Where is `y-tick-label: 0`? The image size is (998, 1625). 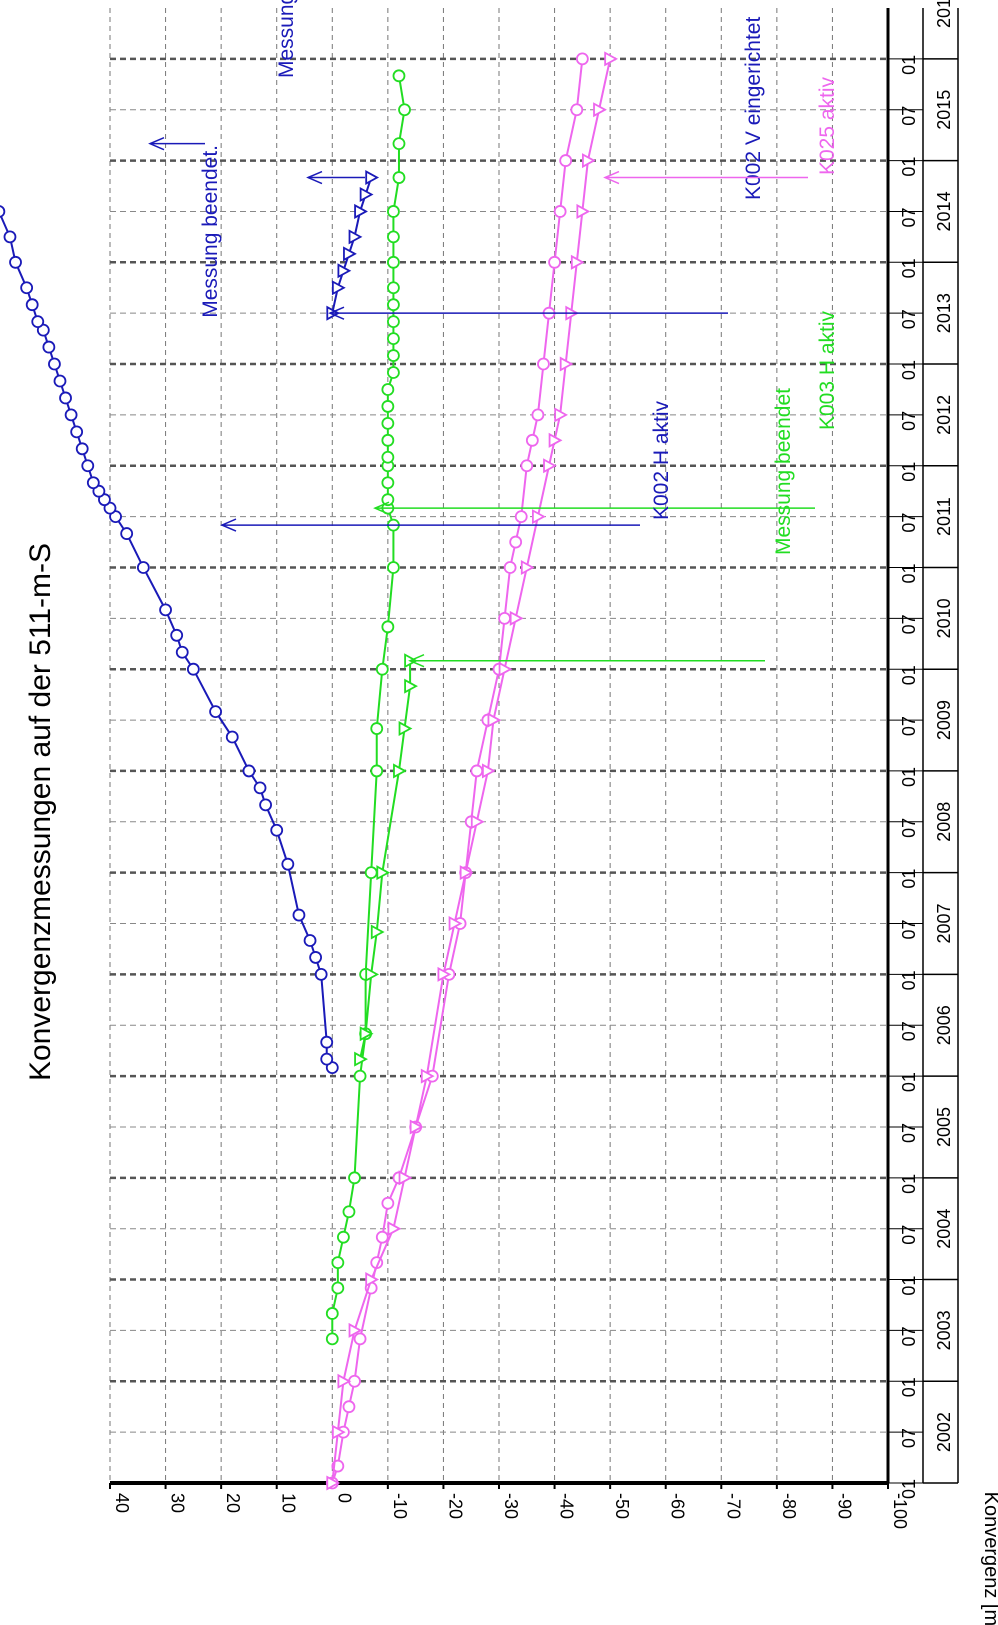
y-tick-label: 0 is located at coordinates (344, 1498).